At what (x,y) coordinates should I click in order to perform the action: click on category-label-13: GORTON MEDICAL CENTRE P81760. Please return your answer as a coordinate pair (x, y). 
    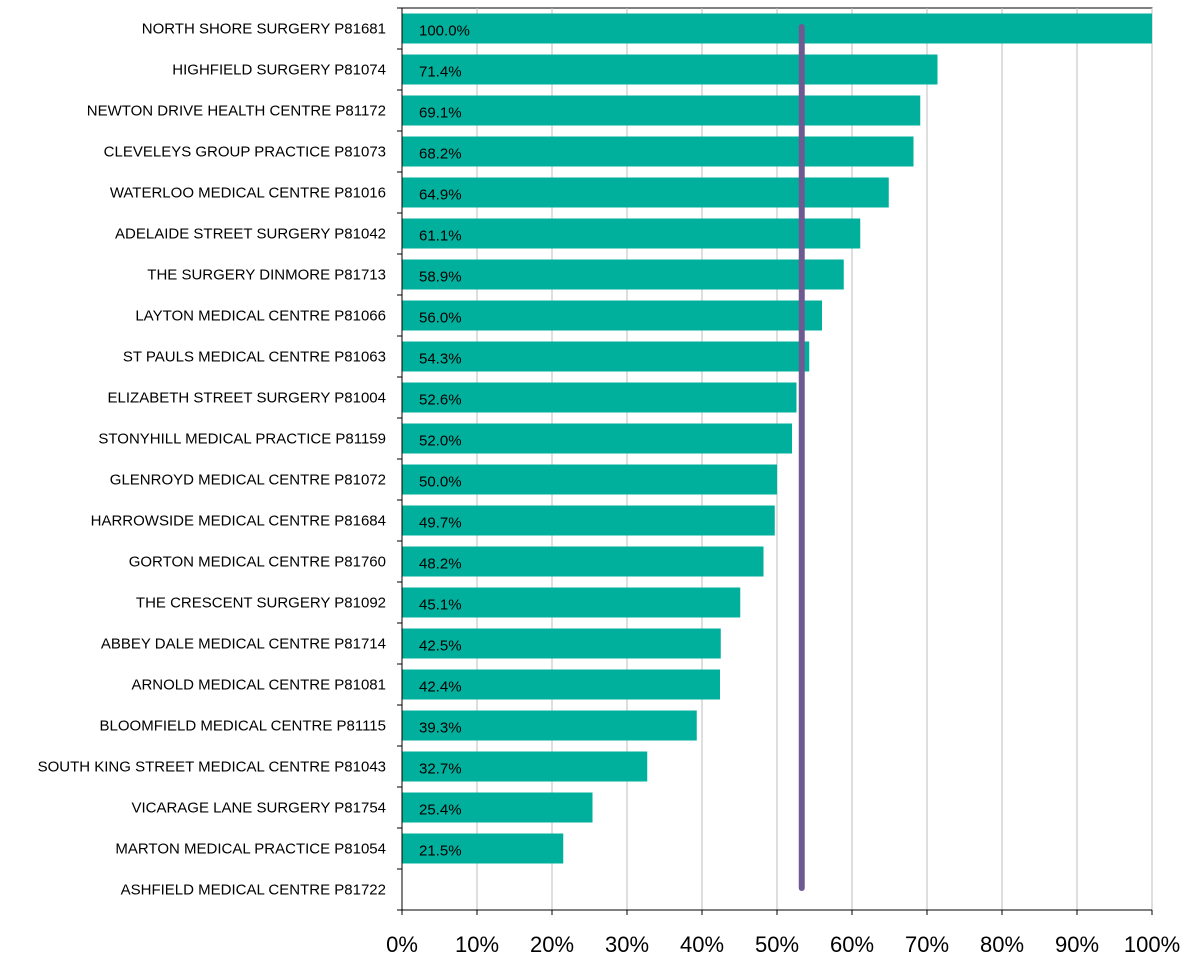
    Looking at the image, I should click on (257, 562).